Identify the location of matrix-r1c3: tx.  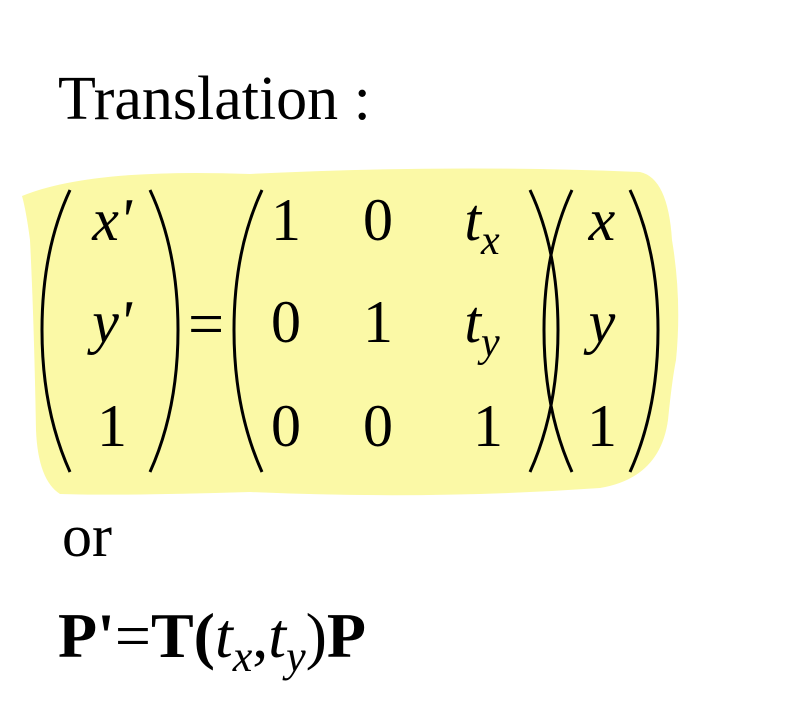
(481, 224).